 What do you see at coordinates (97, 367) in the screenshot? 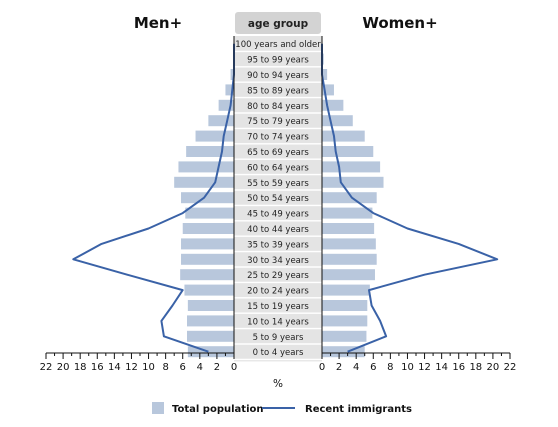
I see `tick-label-men: 16` at bounding box center [97, 367].